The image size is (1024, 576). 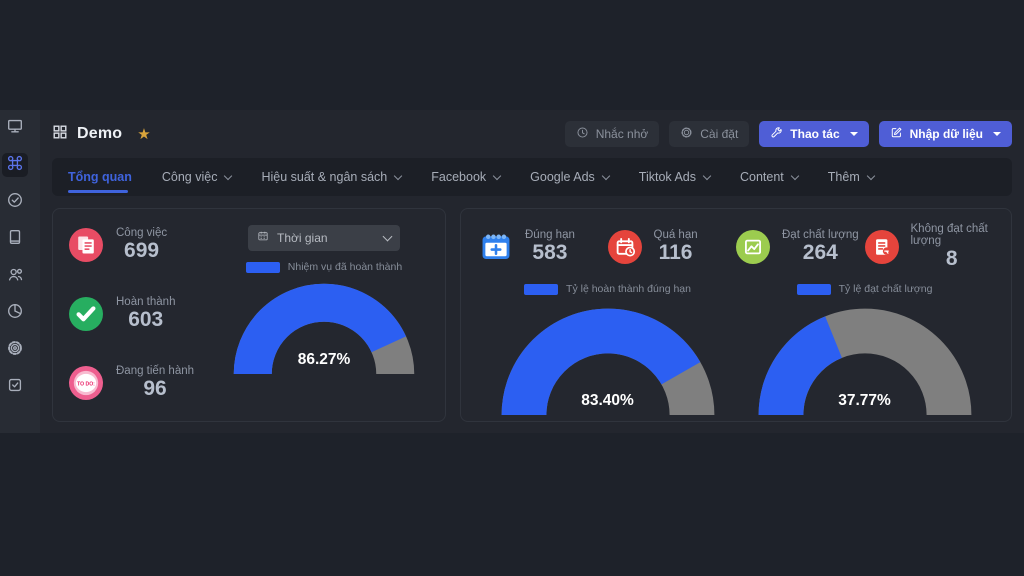 What do you see at coordinates (820, 235) in the screenshot?
I see `stat-label: Đạt chất lượng` at bounding box center [820, 235].